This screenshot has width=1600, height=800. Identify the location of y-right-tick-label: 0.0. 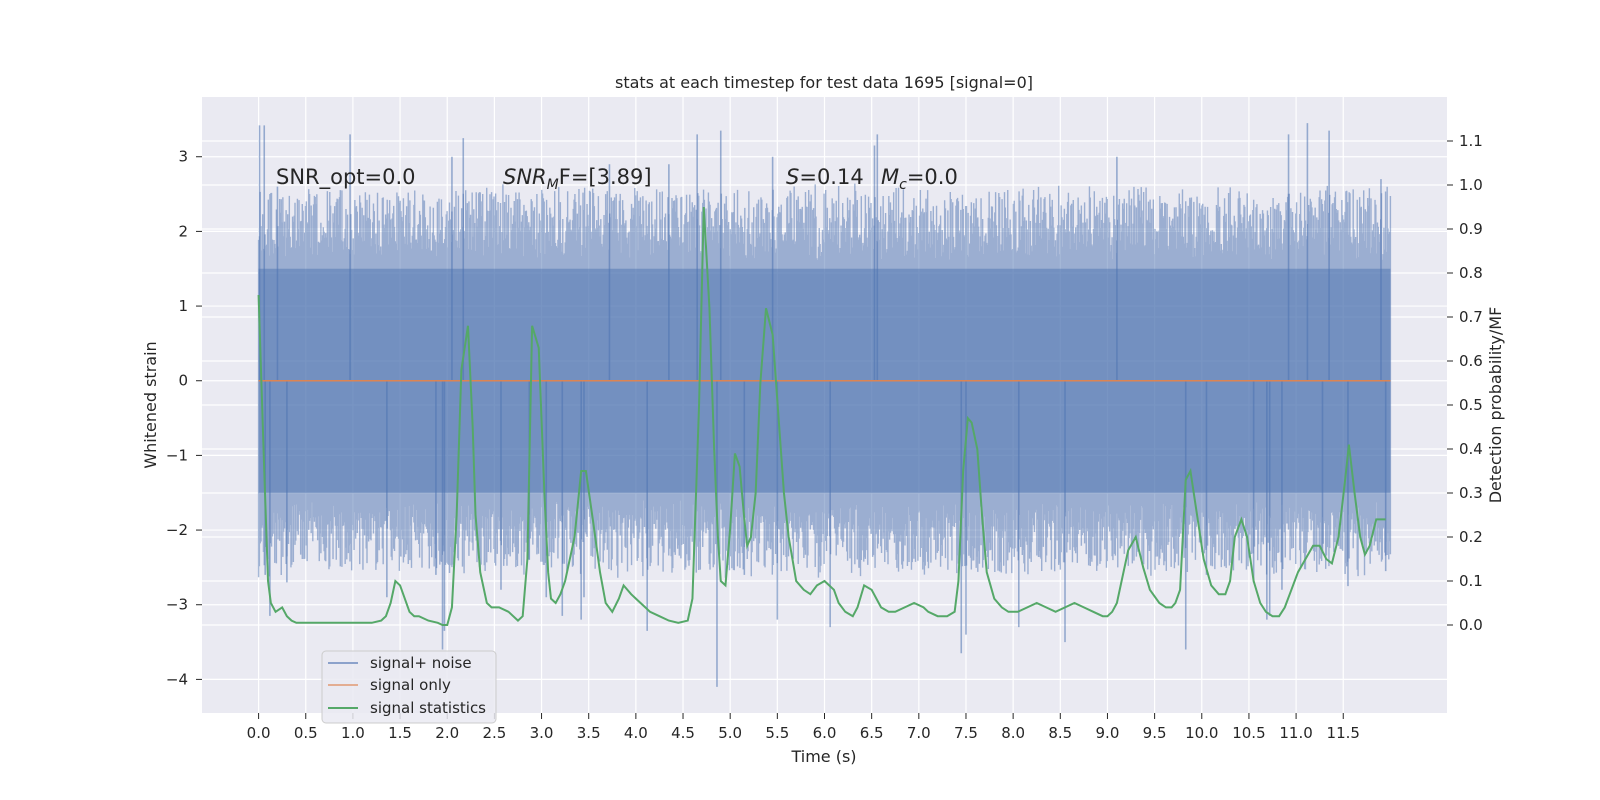
(1471, 625).